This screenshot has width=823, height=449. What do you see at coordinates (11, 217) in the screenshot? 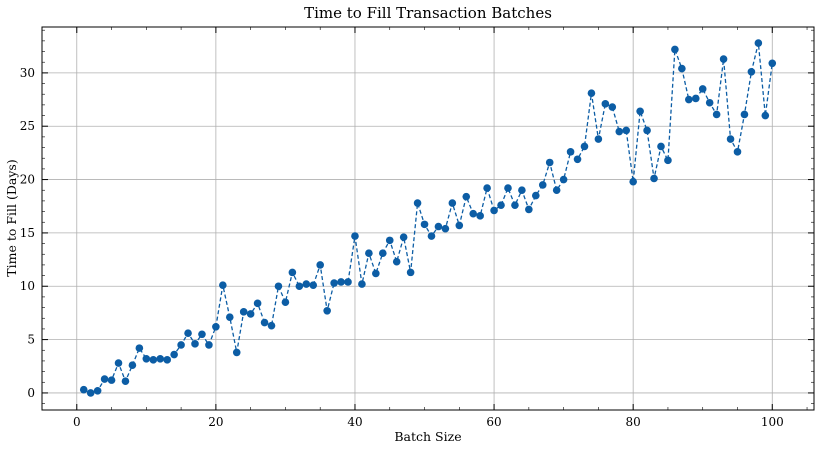
I see `y-axis-label: Time to Fill (Days)` at bounding box center [11, 217].